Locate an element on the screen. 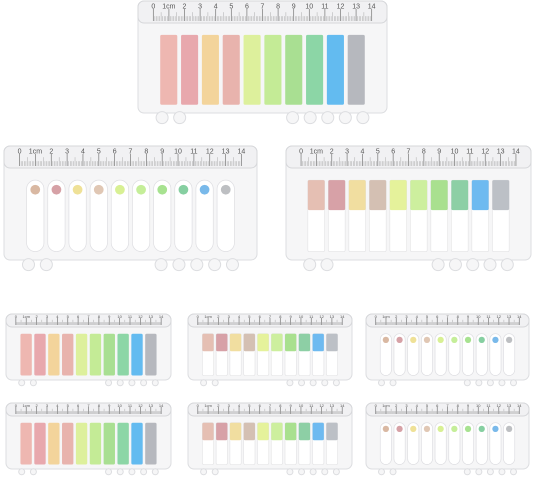 This screenshot has width=533, height=485. ruler-number: 13 is located at coordinates (332, 316).